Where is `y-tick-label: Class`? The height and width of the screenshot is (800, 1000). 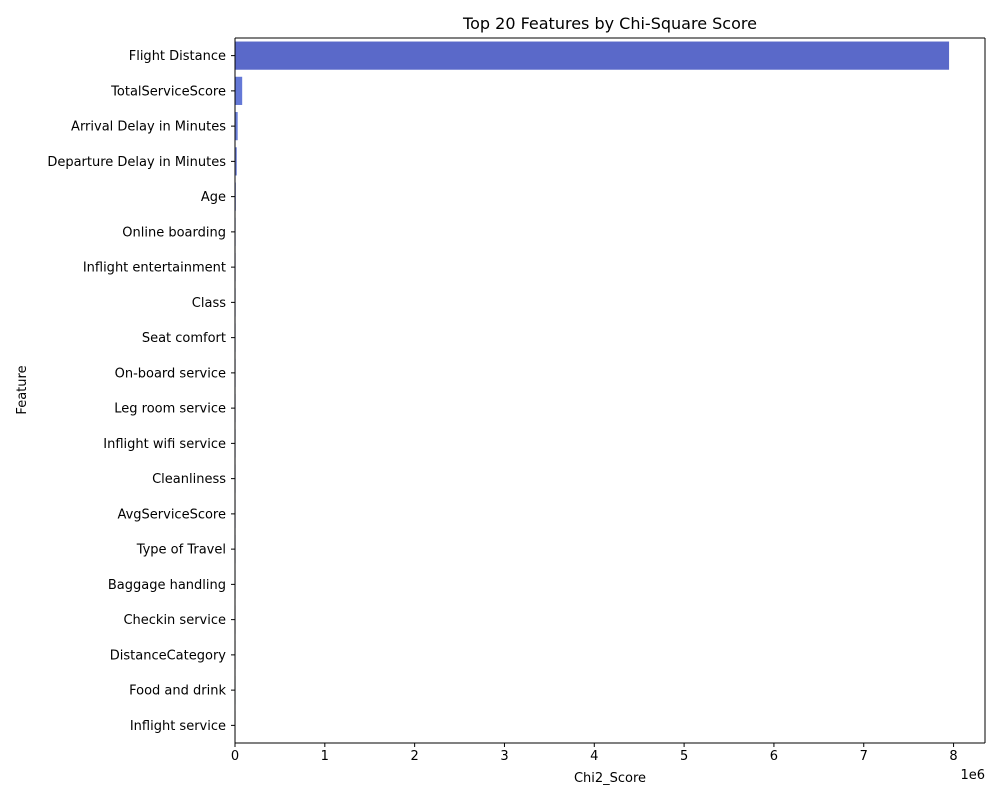 y-tick-label: Class is located at coordinates (209, 303).